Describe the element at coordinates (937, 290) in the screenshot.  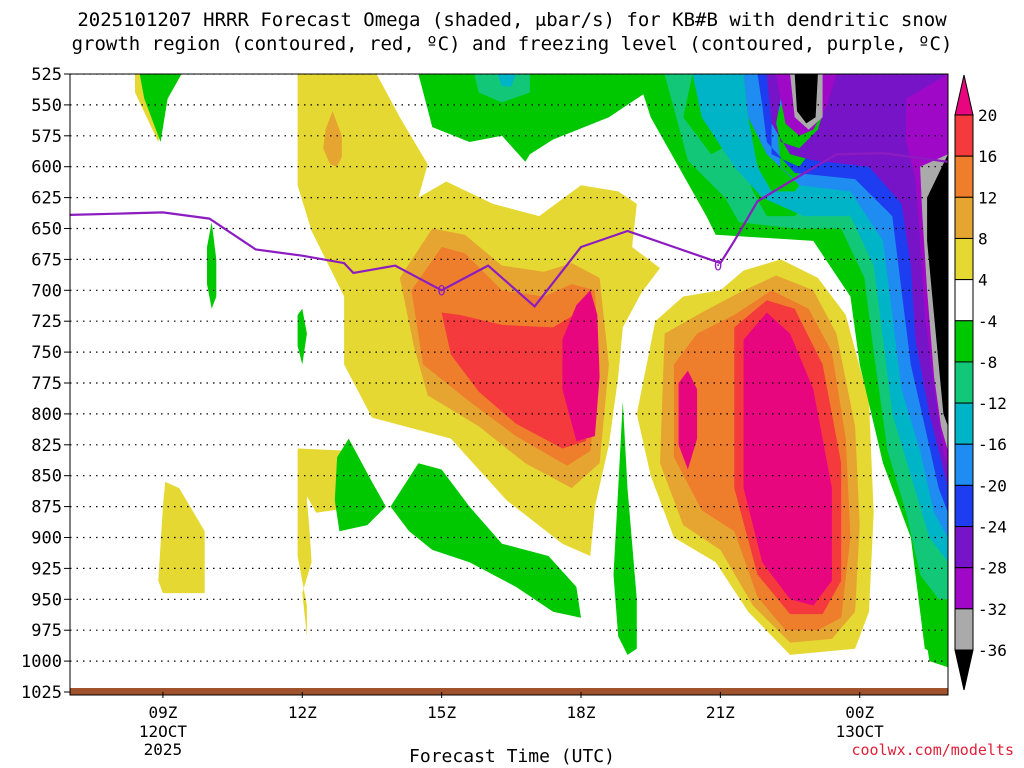
I see `black-region-right-edge` at that location.